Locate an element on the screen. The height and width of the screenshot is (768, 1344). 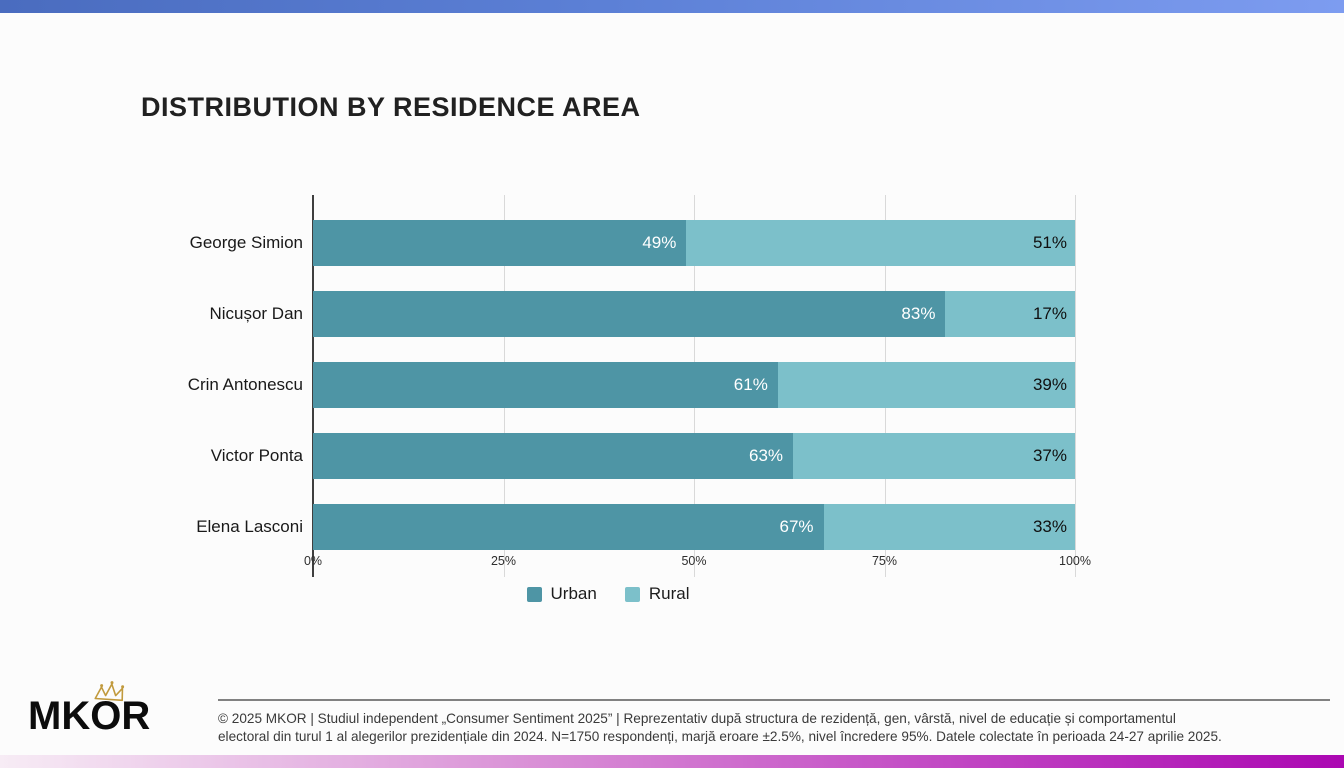
bar-row: Victor Ponta 63% 37% is located at coordinates (608, 456).